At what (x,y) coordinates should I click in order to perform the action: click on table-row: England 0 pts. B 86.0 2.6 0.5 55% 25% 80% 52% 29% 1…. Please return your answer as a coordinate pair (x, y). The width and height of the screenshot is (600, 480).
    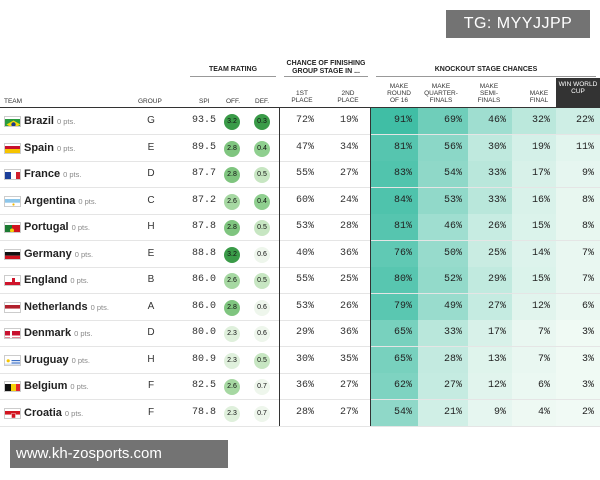
    Looking at the image, I should click on (300, 280).